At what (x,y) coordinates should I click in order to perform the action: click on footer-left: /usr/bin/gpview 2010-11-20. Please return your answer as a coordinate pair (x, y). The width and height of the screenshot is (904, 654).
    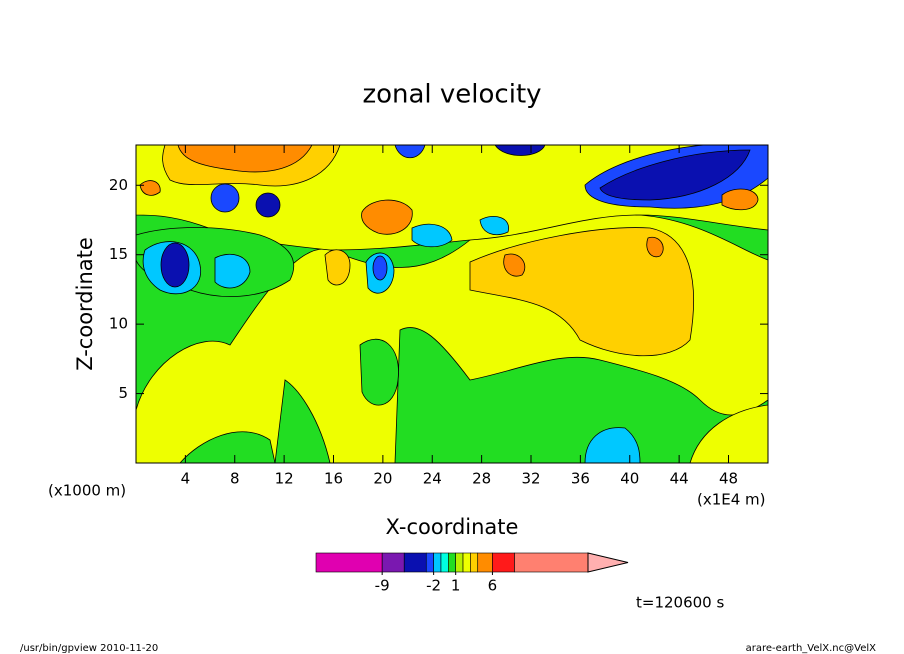
    Looking at the image, I should click on (89, 648).